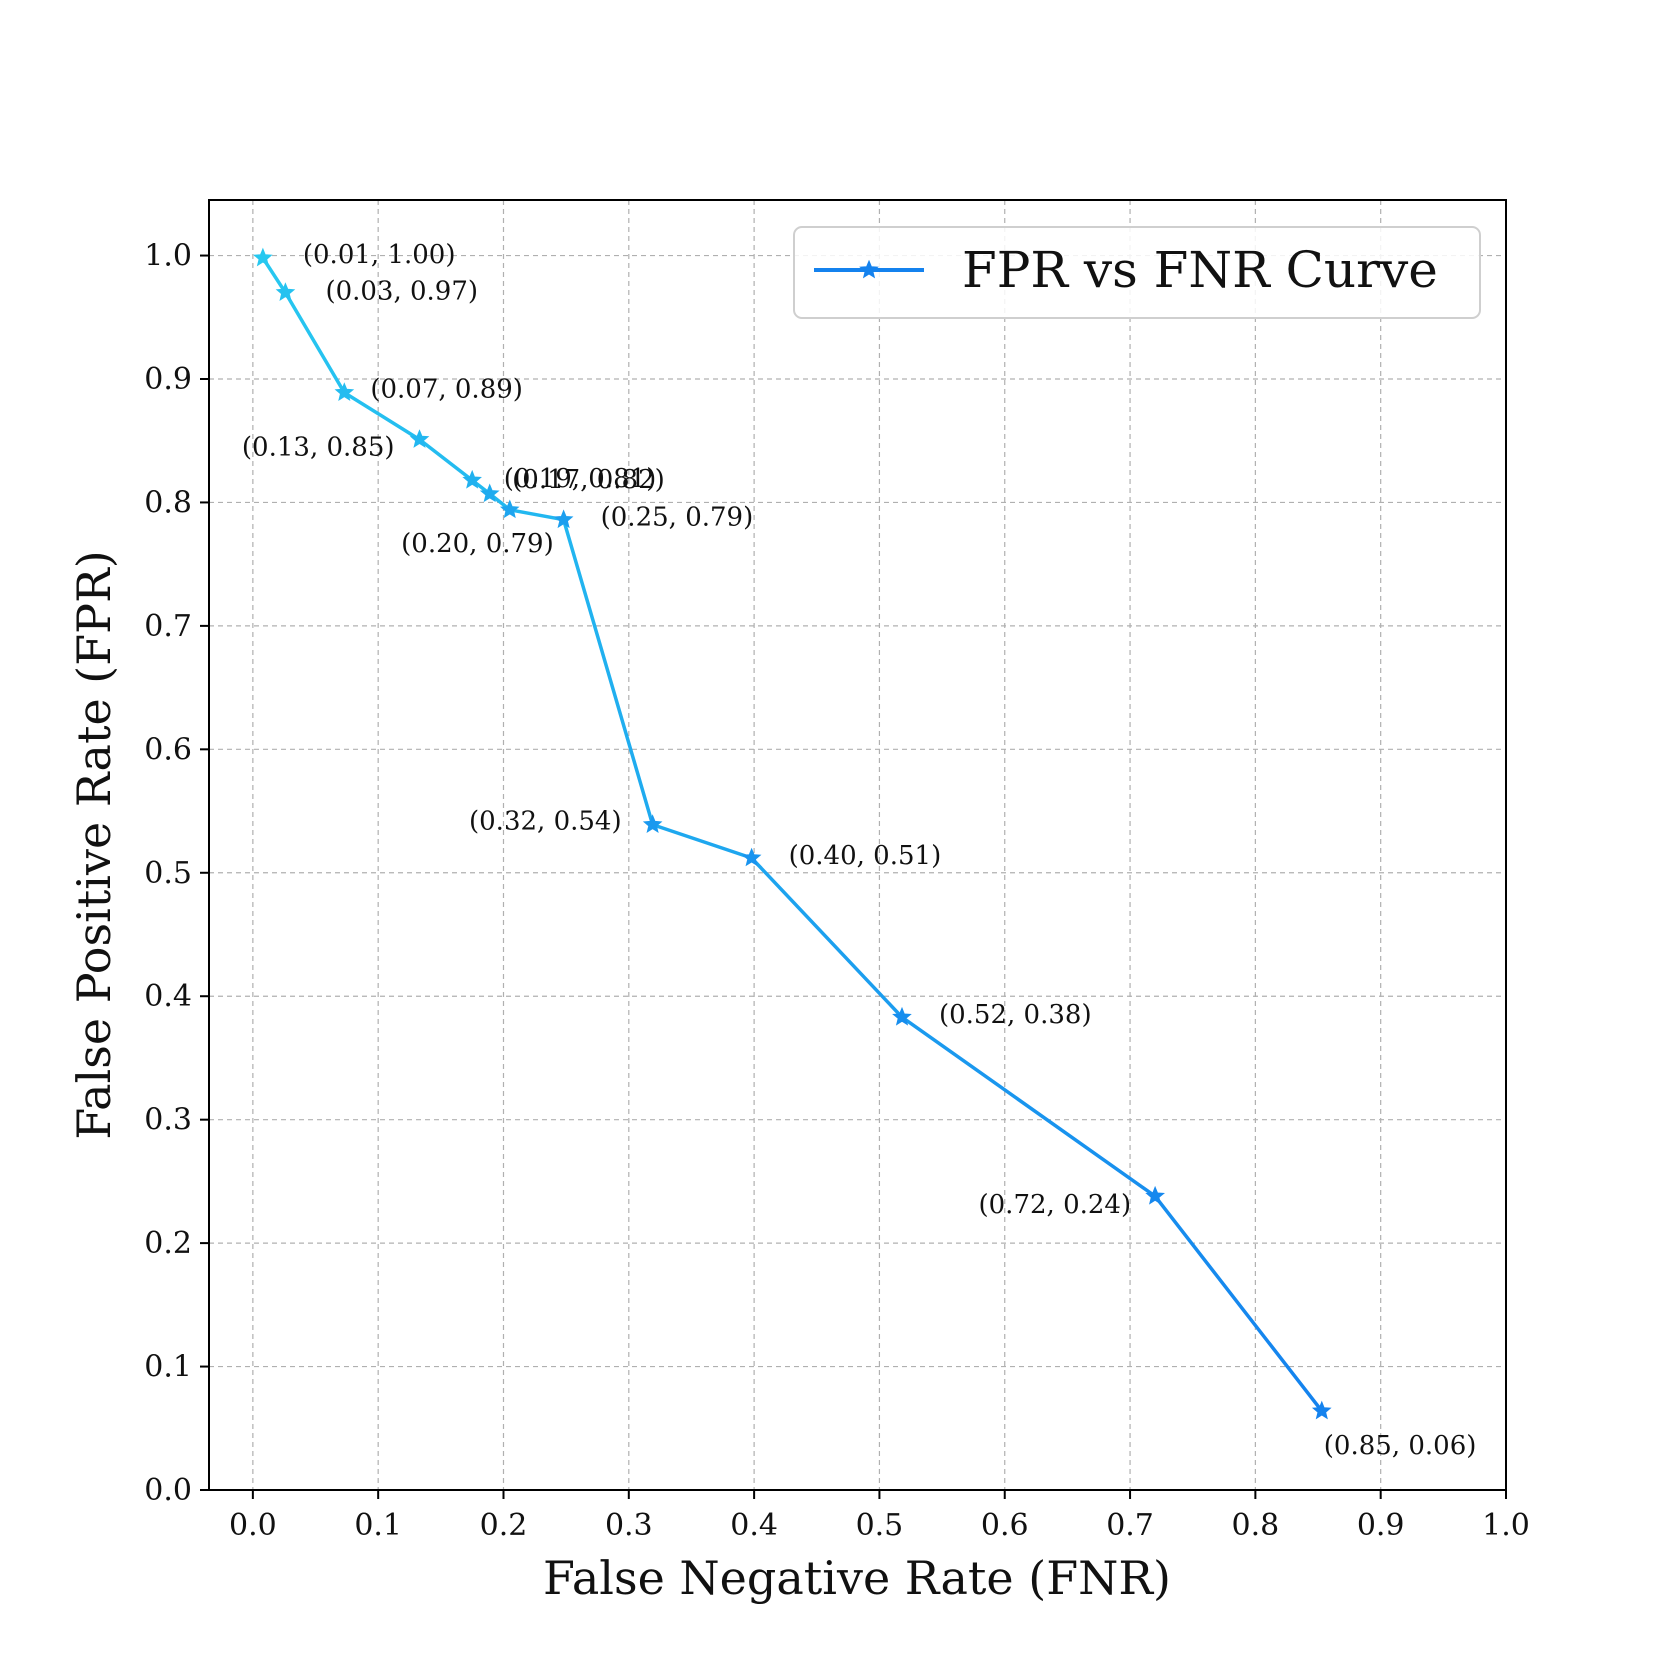  I want to click on x-axis-title: False Negative Rate (FNR), so click(857, 1578).